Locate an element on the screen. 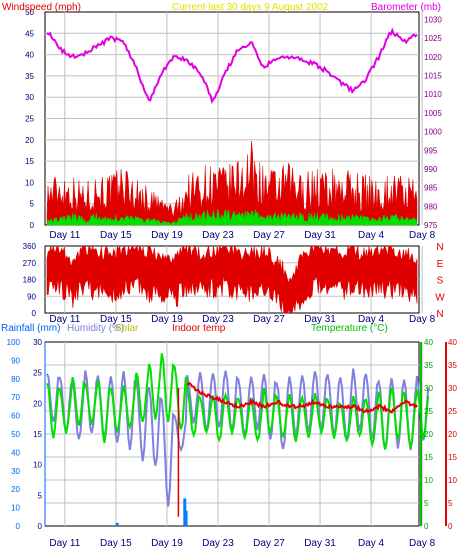 The width and height of the screenshot is (466, 555). left_ticks-tick-label: 90 is located at coordinates (31, 296).